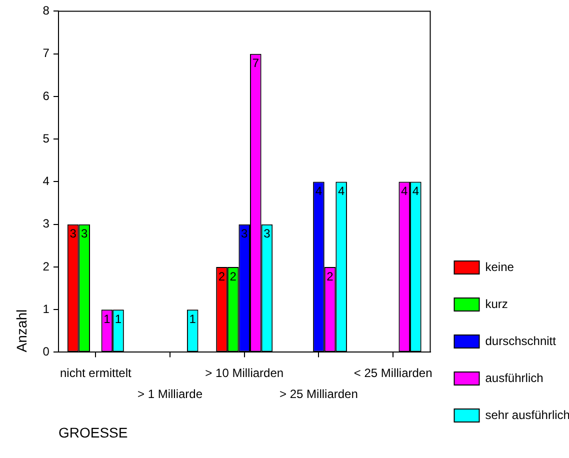  Describe the element at coordinates (46, 11) in the screenshot. I see `y-tick-label: 8` at that location.